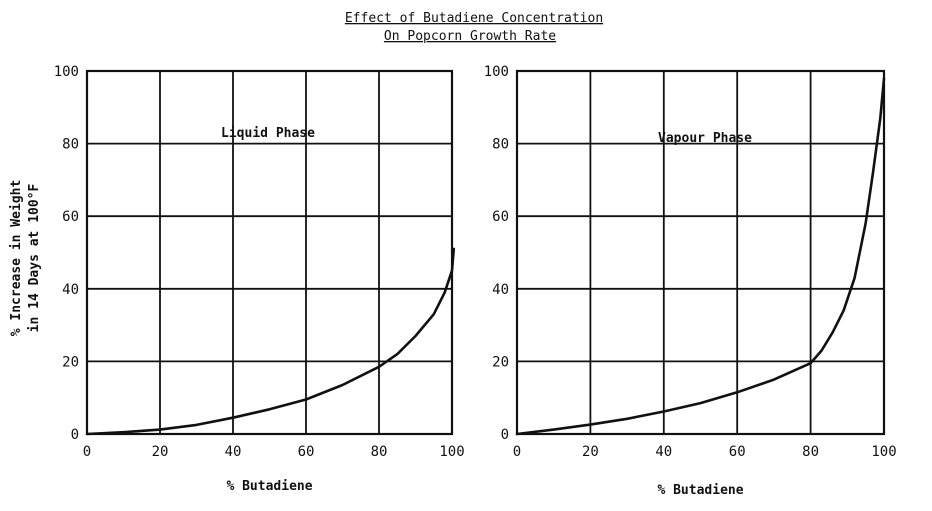 Image resolution: width=932 pixels, height=511 pixels. I want to click on phase-annotation: Liquid Phase, so click(268, 133).